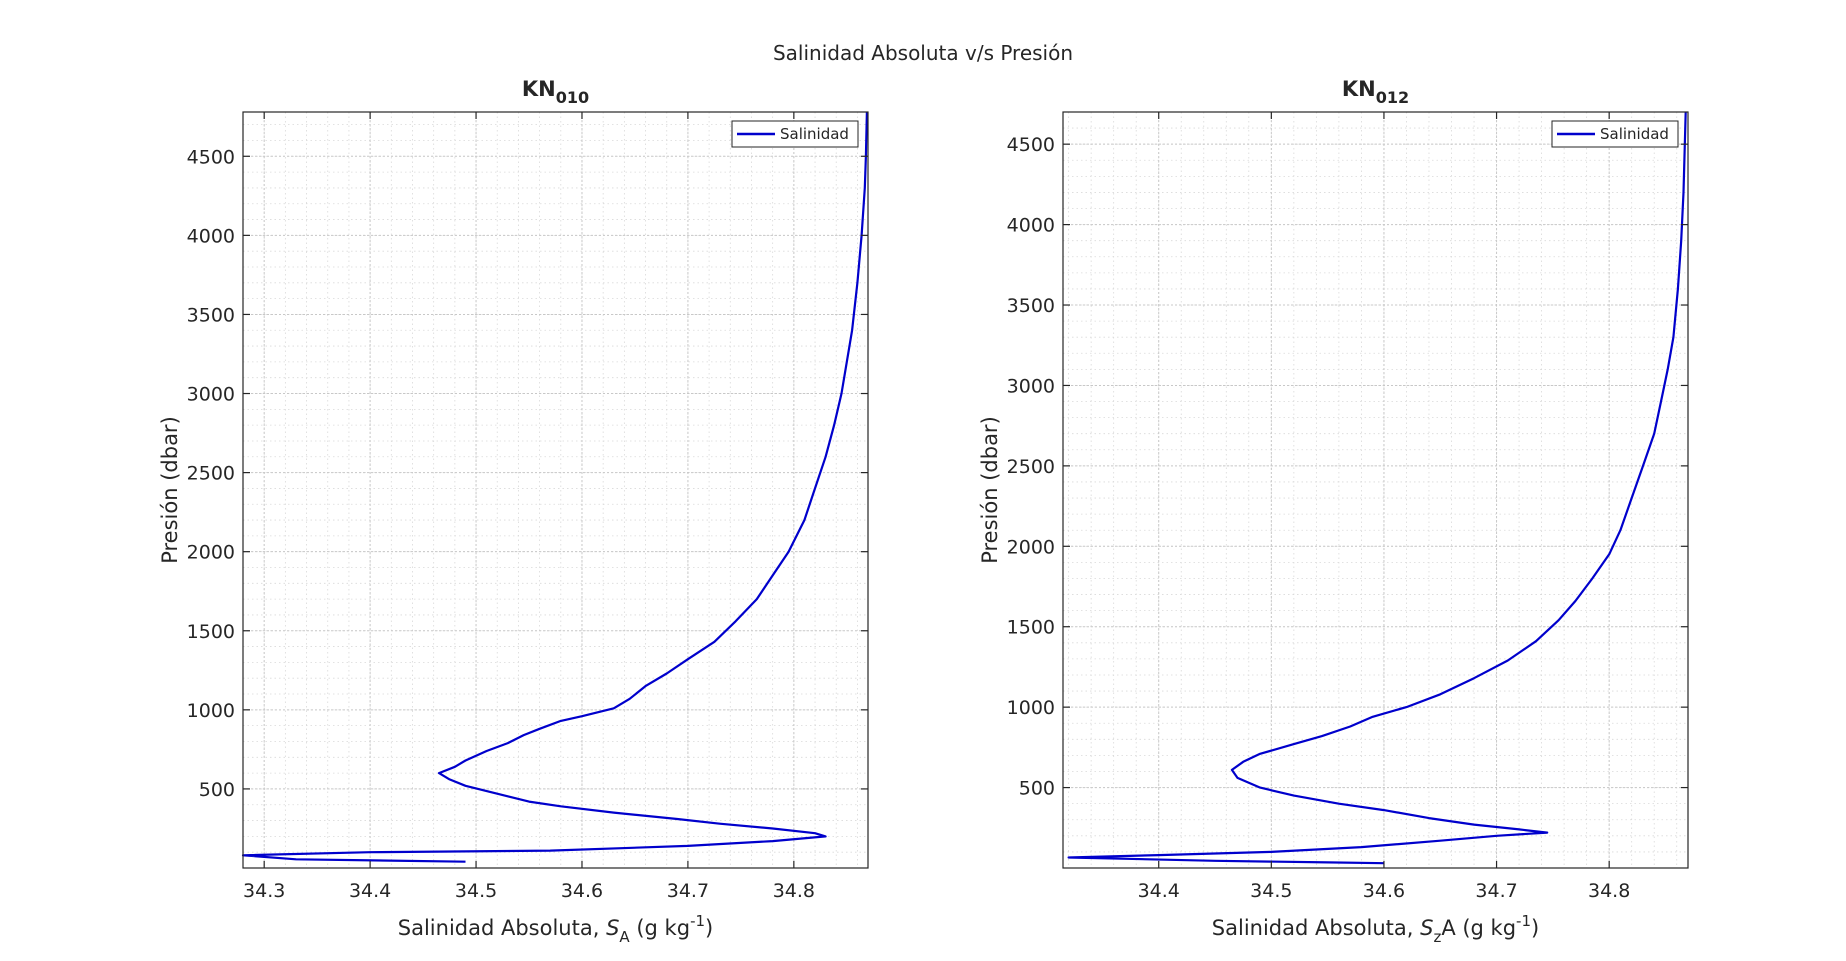  I want to click on x-axis-label: Salinidad Absoluta, SA (g kg-1), so click(555, 929).